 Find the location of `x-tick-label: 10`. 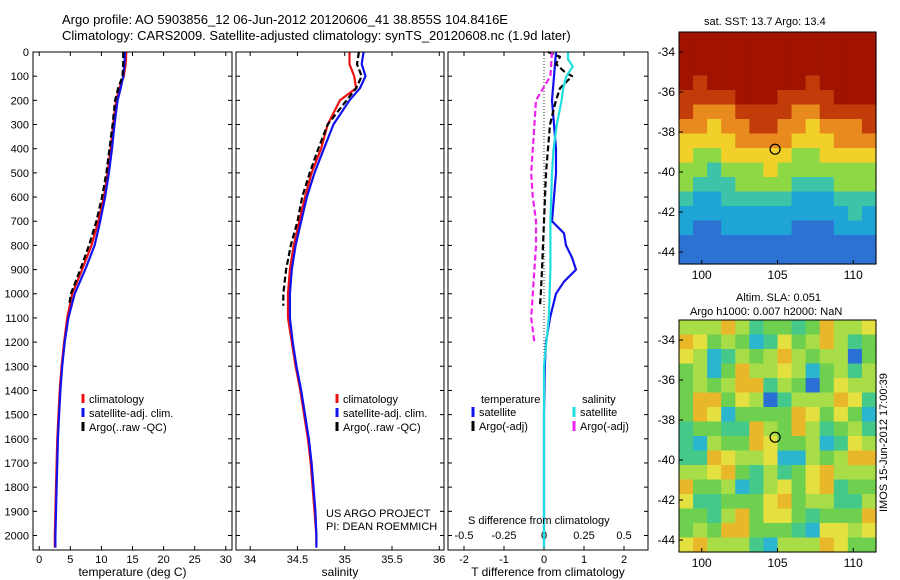

x-tick-label: 10 is located at coordinates (101, 560).